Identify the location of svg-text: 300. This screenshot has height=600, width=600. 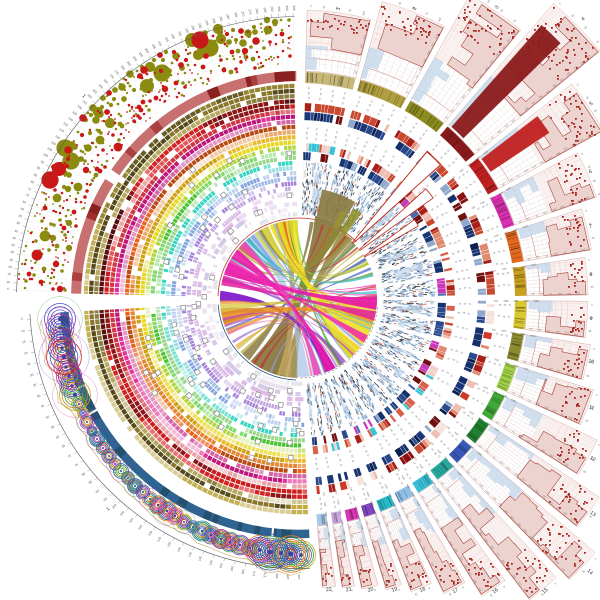
(287, 8).